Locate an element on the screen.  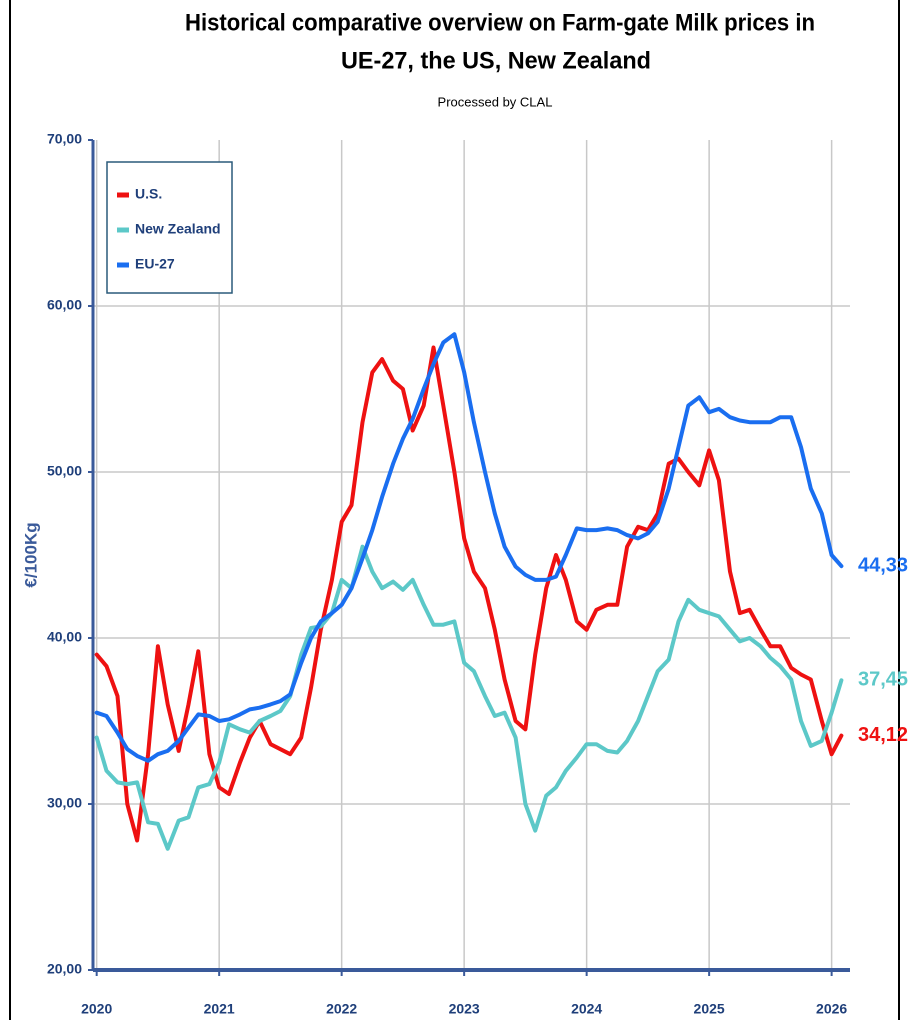
x-tick-label: 2020 is located at coordinates (96, 1009).